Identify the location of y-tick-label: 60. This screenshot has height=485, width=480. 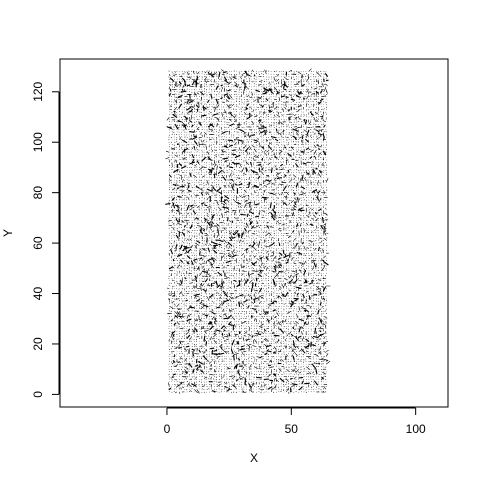
(38, 243).